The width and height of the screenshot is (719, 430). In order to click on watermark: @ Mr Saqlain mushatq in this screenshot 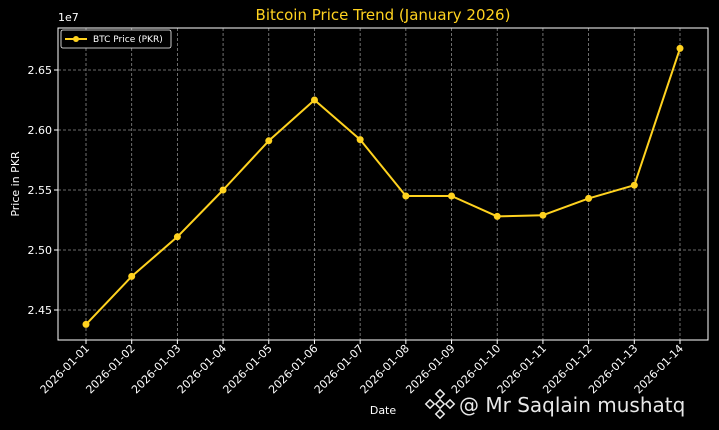, I will do `click(554, 404)`.